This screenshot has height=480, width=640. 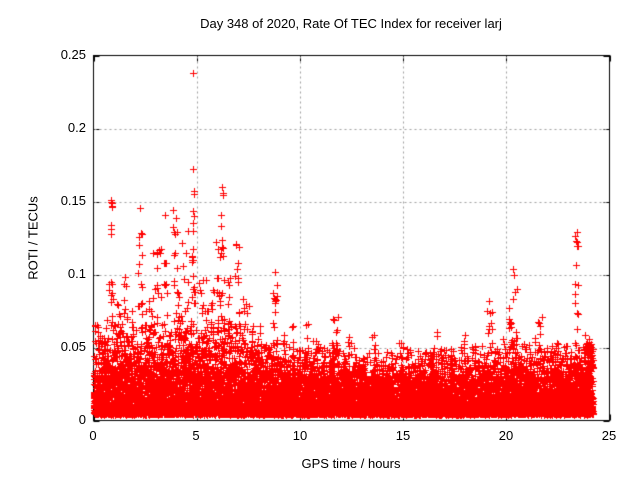 What do you see at coordinates (82, 419) in the screenshot?
I see `y-tick-label-0: 0` at bounding box center [82, 419].